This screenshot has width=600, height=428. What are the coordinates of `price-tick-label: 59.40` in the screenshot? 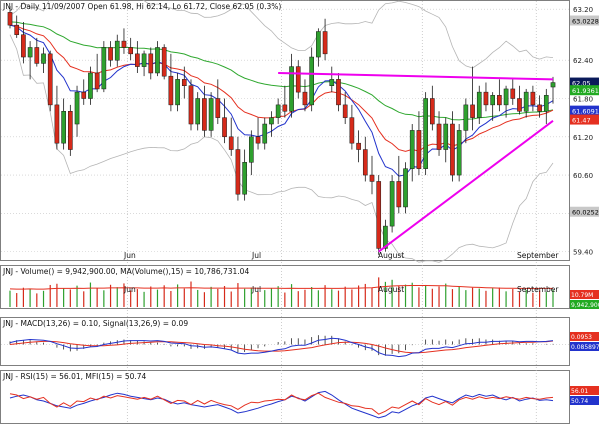 It's located at (583, 253).